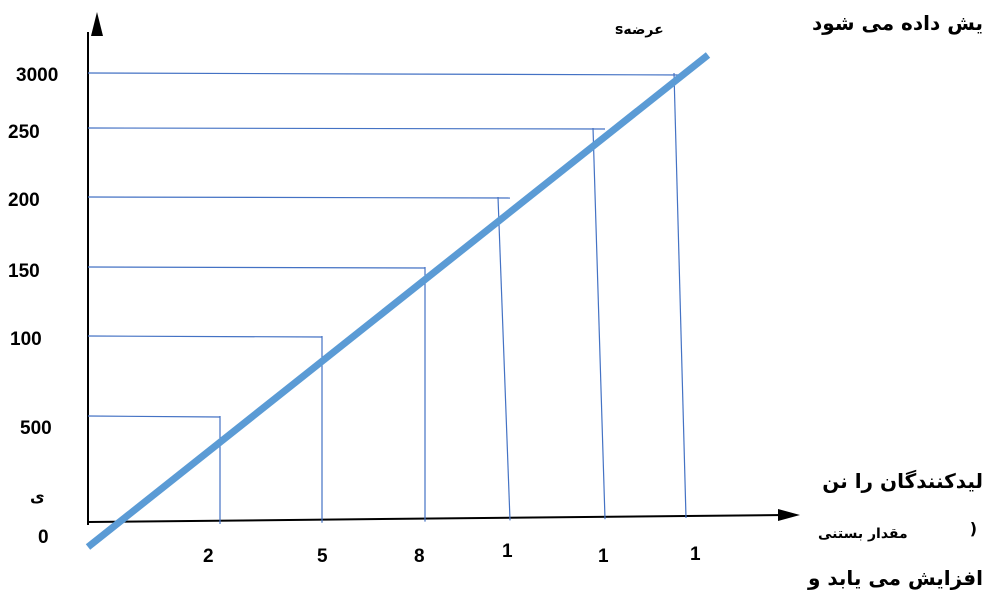  Describe the element at coordinates (43, 537) in the screenshot. I see `y-tick-label: 0` at that location.